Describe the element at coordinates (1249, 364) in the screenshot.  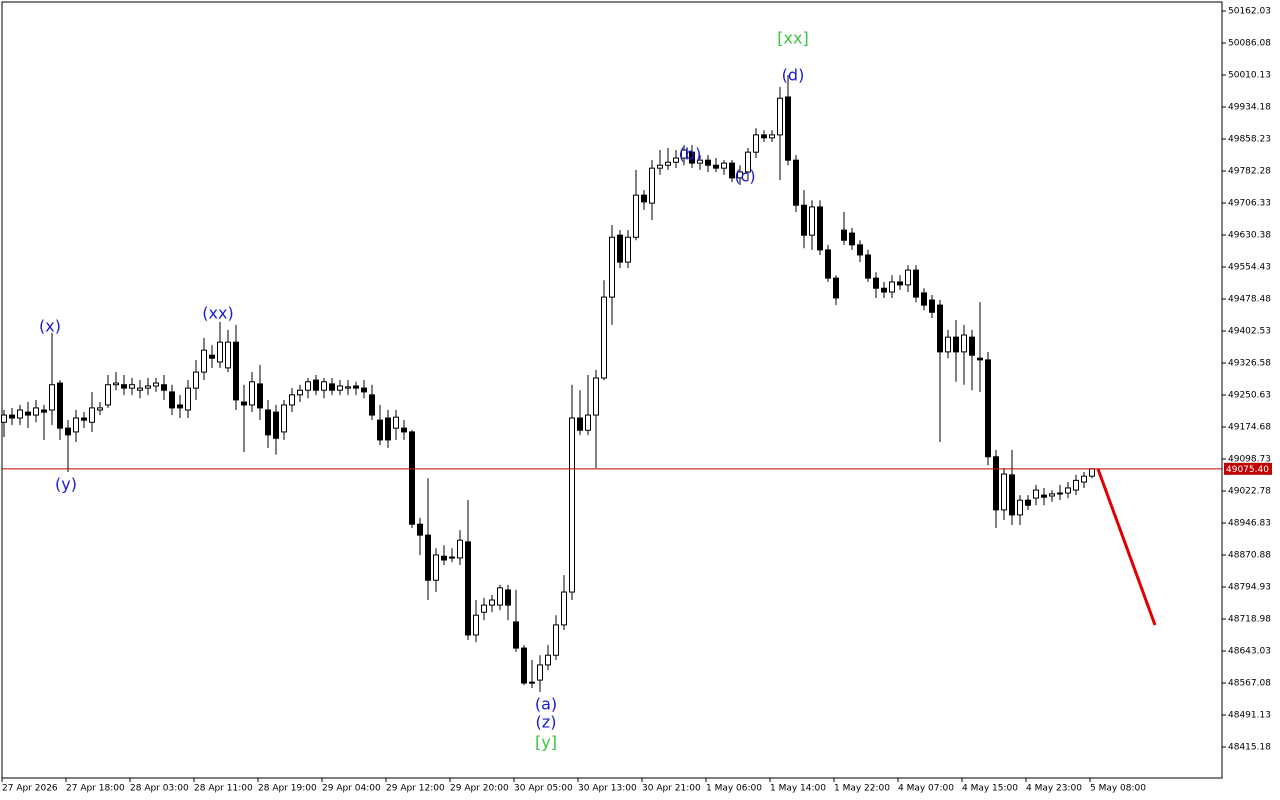
I see `y-tick-label: 49326.58` at that location.